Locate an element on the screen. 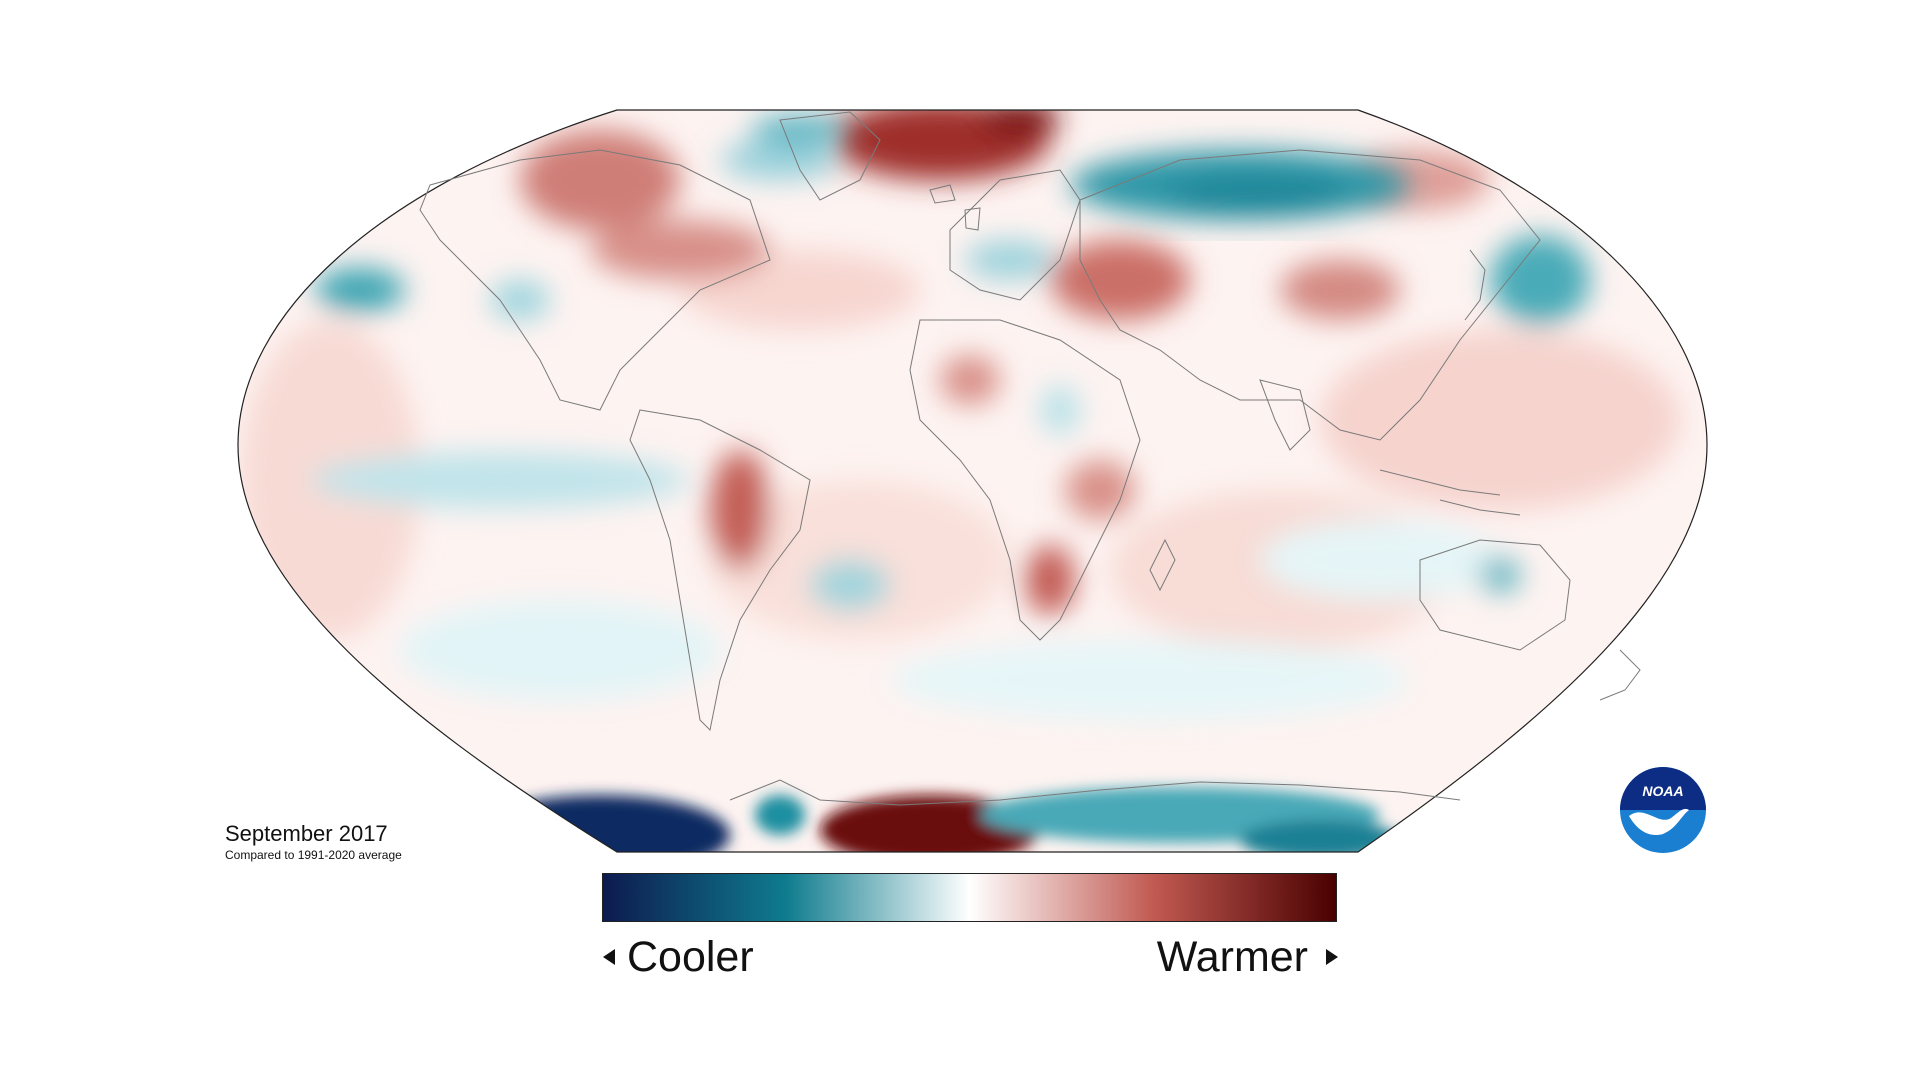 This screenshot has height=1080, width=1920. legend-cooler: Cooler is located at coordinates (678, 957).